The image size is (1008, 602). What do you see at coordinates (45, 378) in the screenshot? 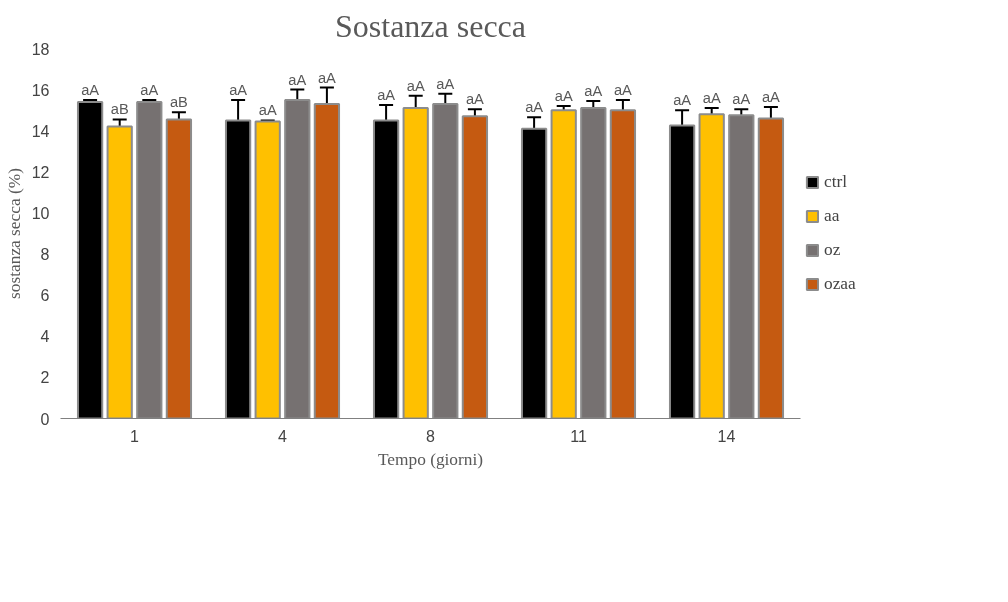
I see `y-tick-label: 2` at bounding box center [45, 378].